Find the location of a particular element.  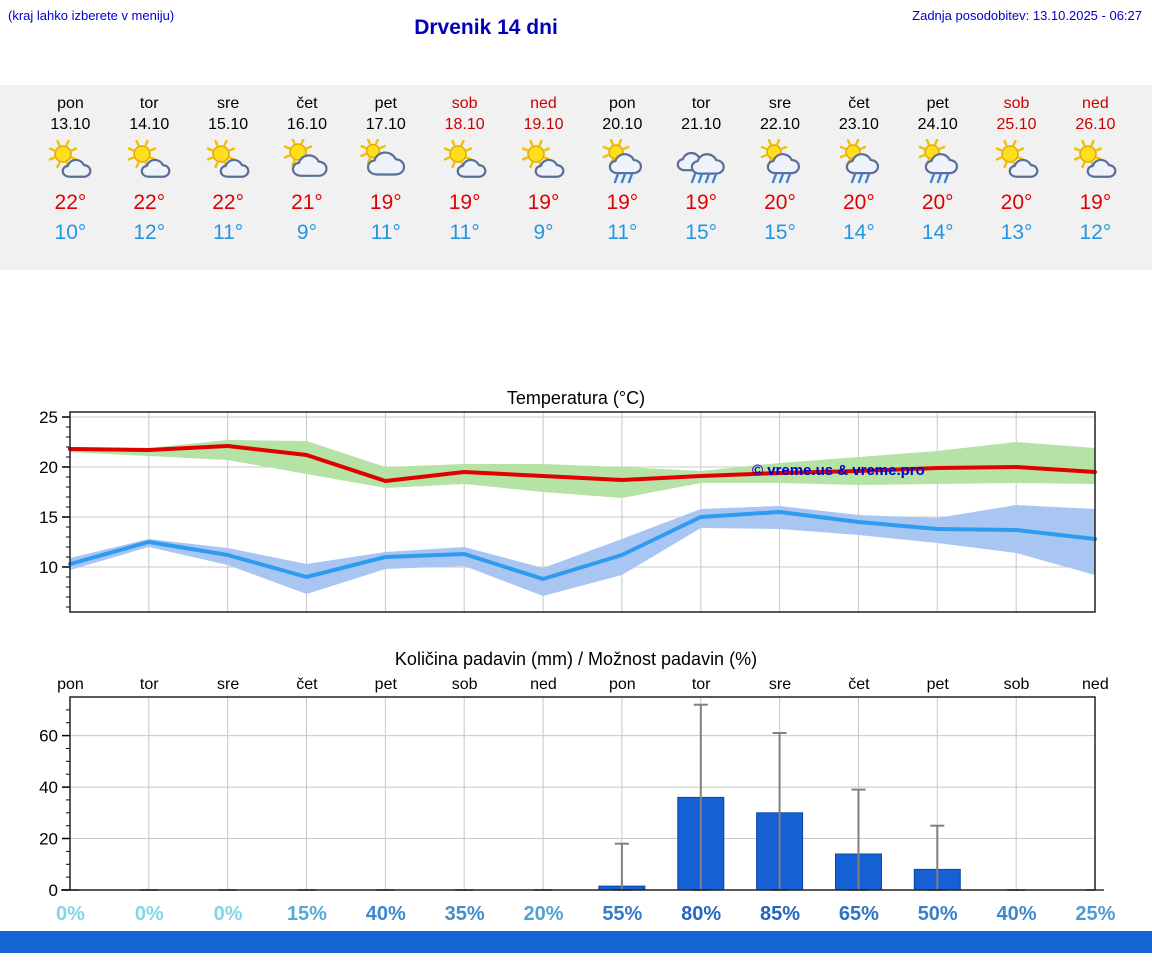

precip-percent: 40% is located at coordinates (1016, 914).